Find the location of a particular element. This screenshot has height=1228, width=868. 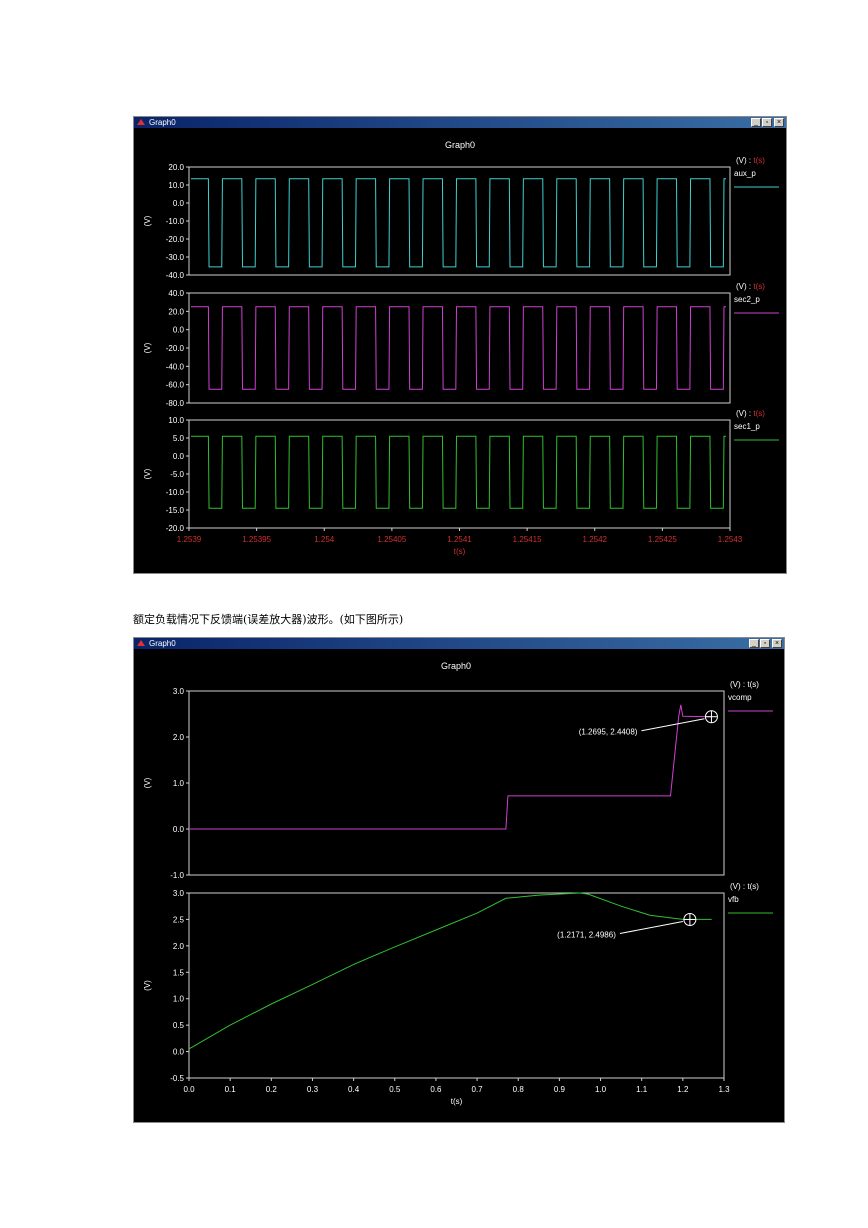

y-tick-label: -1.0 is located at coordinates (177, 875).